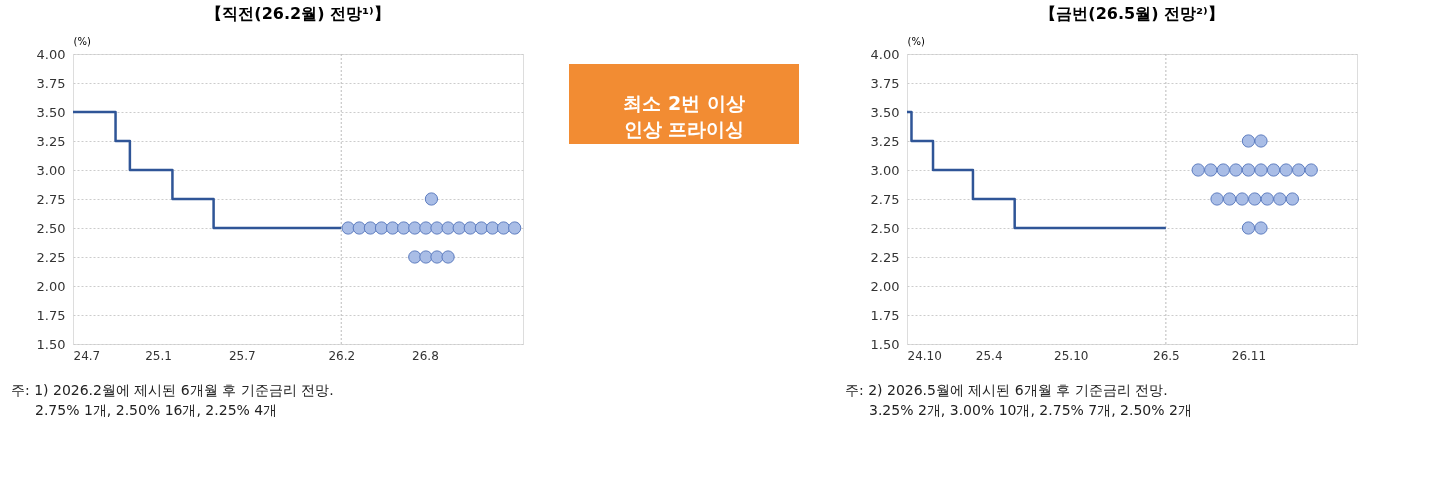 This screenshot has width=1446, height=493. I want to click on x-tick-label: 24.10, so click(924, 355).